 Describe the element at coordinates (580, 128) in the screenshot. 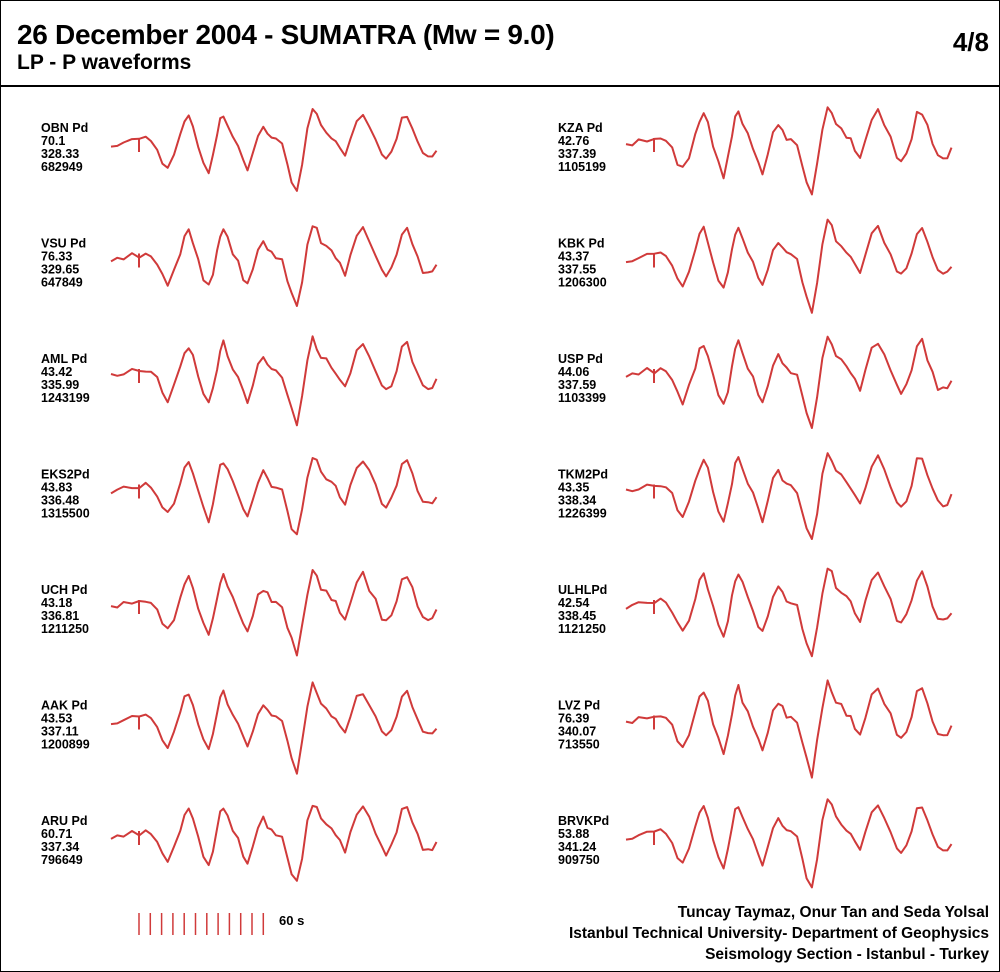

I see `station-name: KZA Pd` at that location.